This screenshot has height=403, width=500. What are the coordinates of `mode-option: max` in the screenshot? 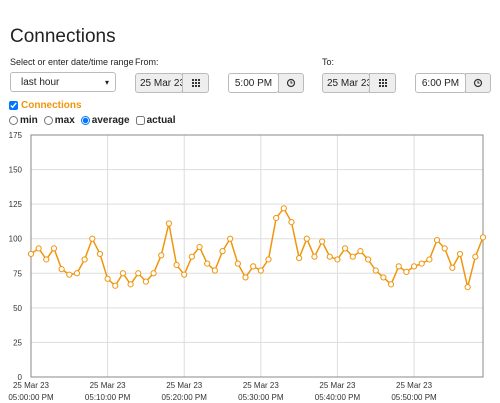 It's located at (59, 120).